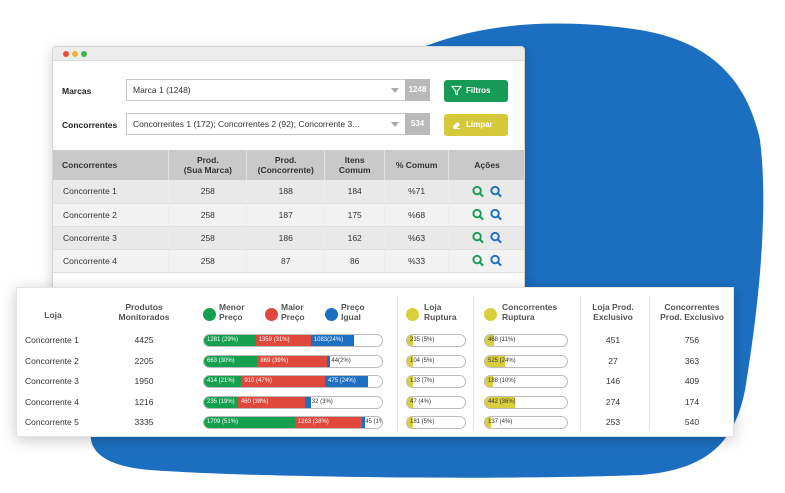 The image size is (785, 493). Describe the element at coordinates (84, 54) in the screenshot. I see `maximize-window-dot` at that location.